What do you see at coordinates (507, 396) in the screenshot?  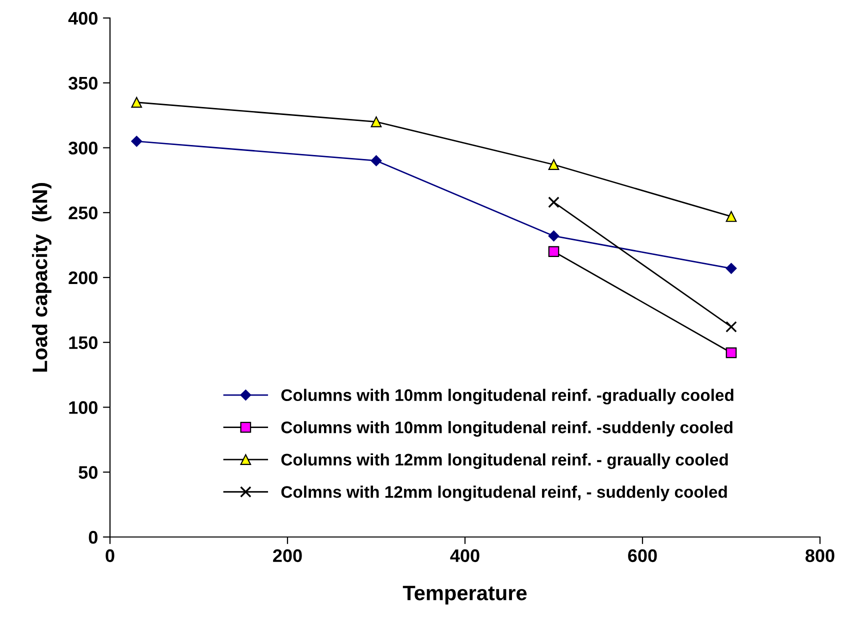 I see `legend-label: Columns with 10mm longitudenal reinf. -gradually cooled` at bounding box center [507, 396].